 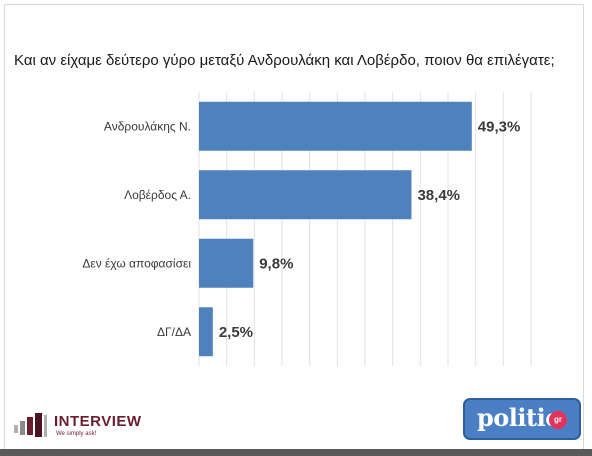 I want to click on politic-logo: politic gr, so click(x=522, y=419).